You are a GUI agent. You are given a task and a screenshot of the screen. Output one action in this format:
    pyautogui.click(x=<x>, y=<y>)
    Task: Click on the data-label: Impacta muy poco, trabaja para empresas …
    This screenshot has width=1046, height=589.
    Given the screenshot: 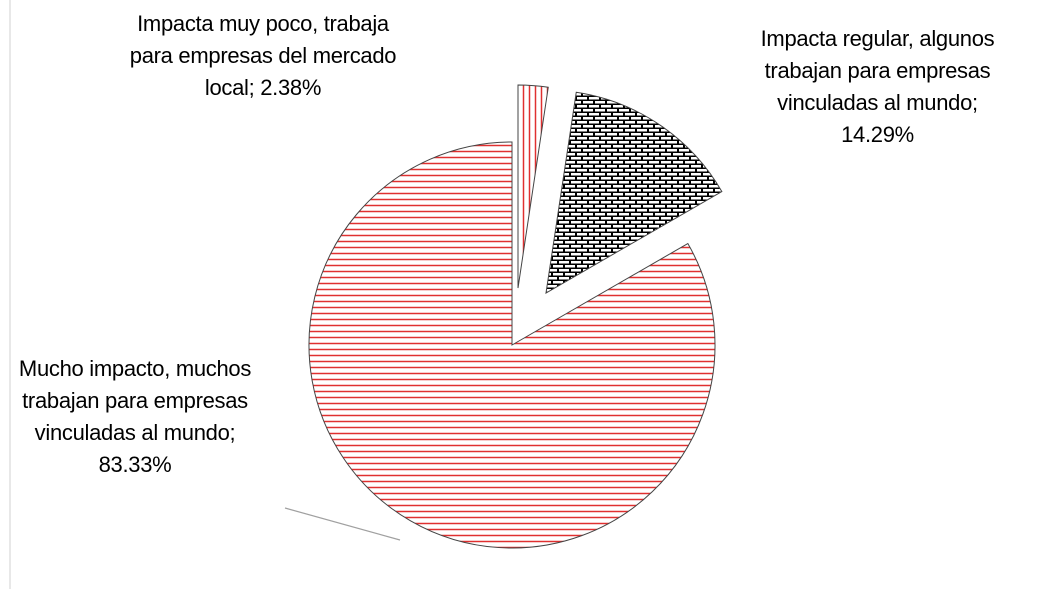 What is the action you would take?
    pyautogui.click(x=263, y=55)
    